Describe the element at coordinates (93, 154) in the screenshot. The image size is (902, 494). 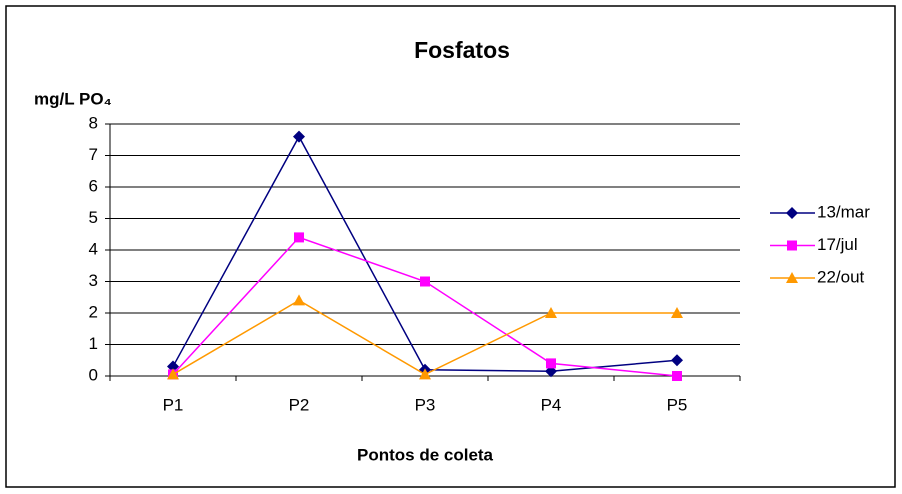
I see `y-tick-label: 7` at that location.